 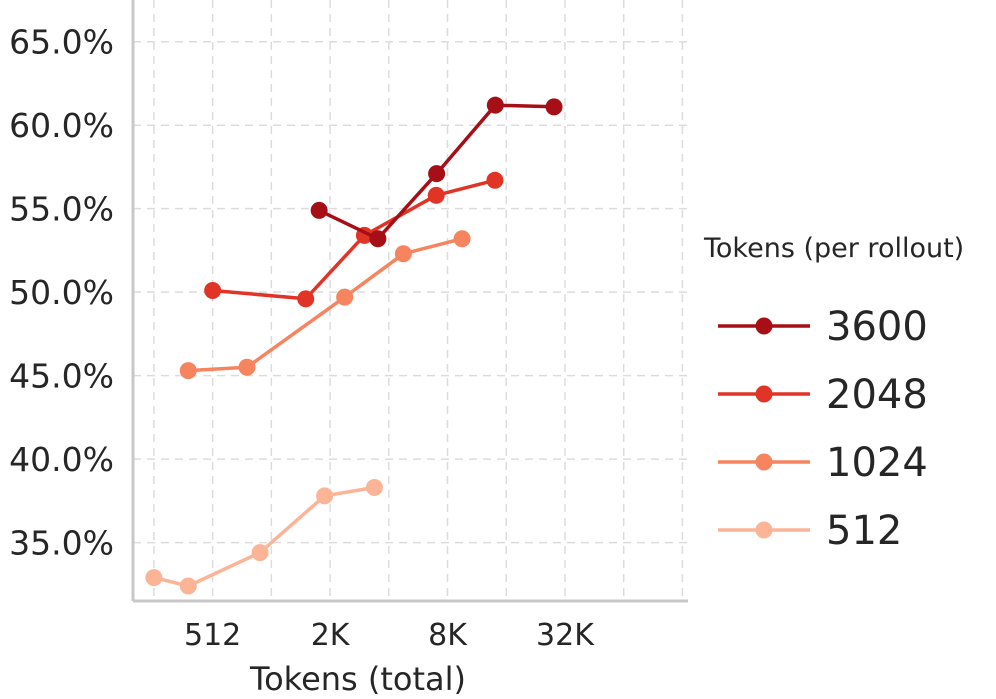 I want to click on legend-item-2048: 2048, so click(x=823, y=395).